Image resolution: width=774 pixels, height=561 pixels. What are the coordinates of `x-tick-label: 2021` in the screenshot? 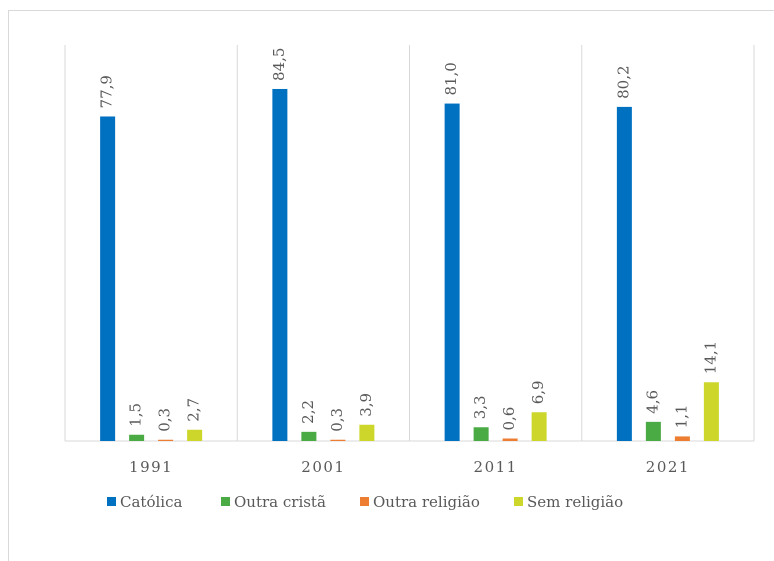 It's located at (668, 467).